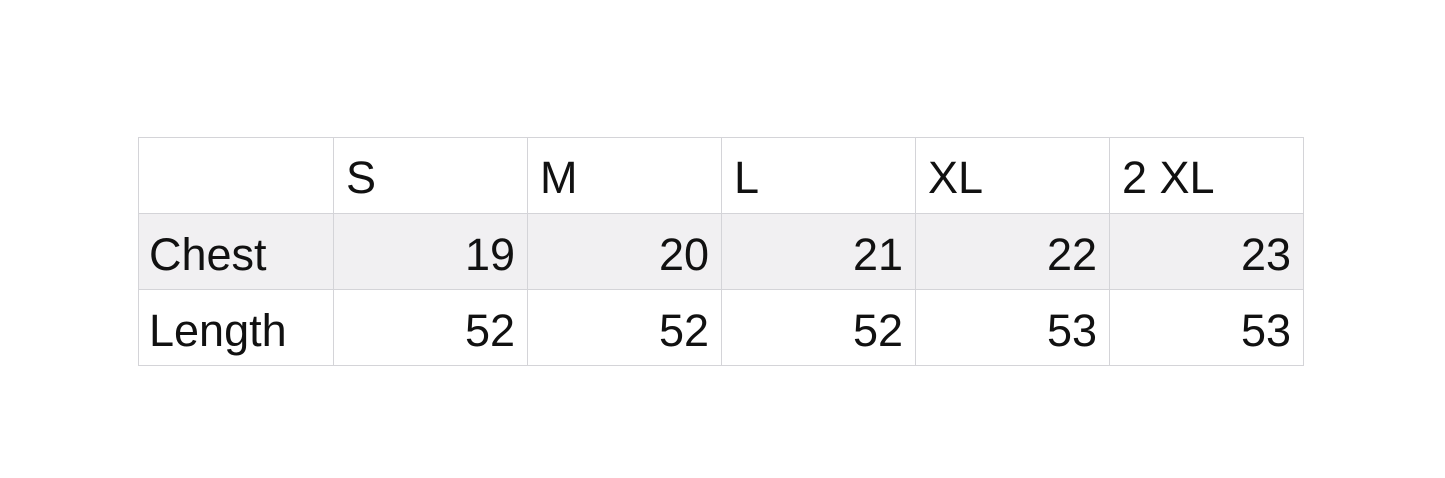 This screenshot has height=478, width=1445. I want to click on header-cell-l: L, so click(818, 175).